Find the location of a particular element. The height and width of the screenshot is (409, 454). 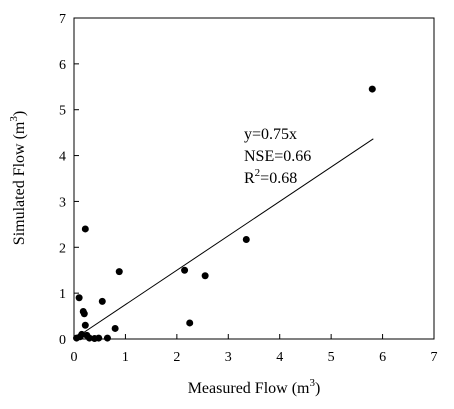

y-tick-label: 2 is located at coordinates (62, 248).